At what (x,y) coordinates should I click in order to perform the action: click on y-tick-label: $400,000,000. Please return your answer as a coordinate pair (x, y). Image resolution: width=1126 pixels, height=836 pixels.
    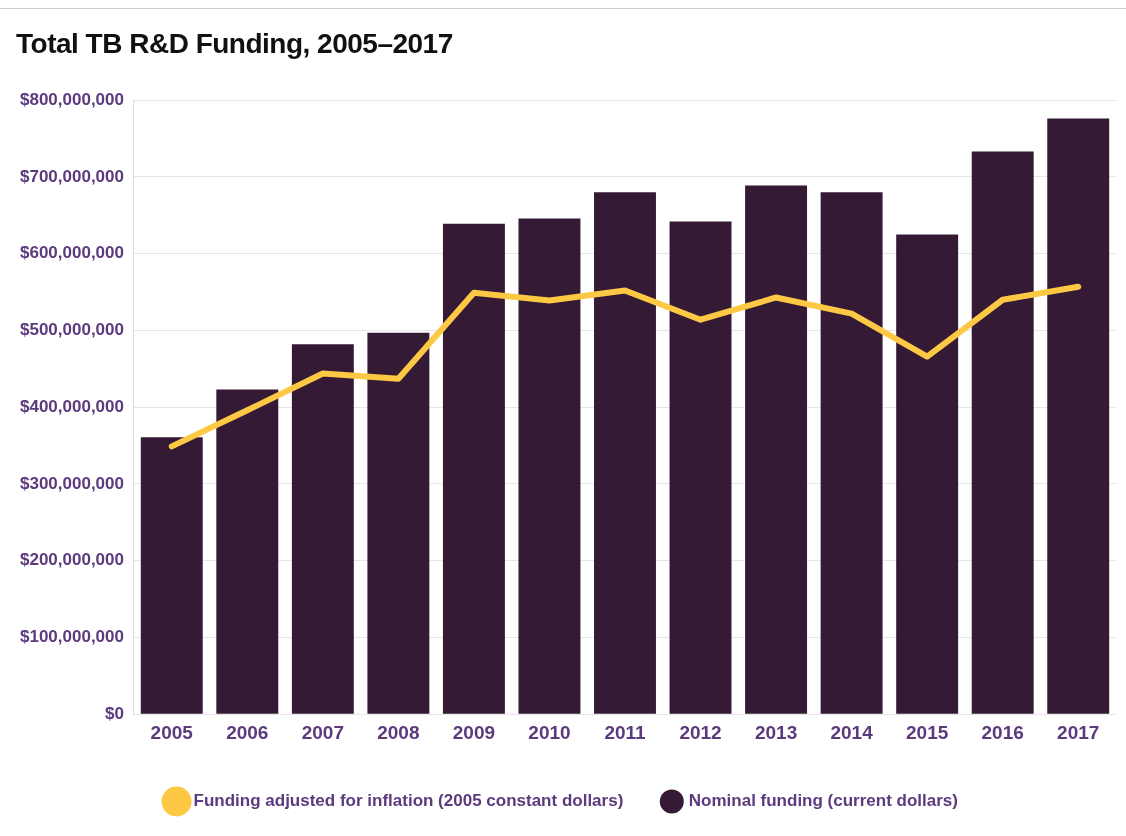
    Looking at the image, I should click on (71, 406).